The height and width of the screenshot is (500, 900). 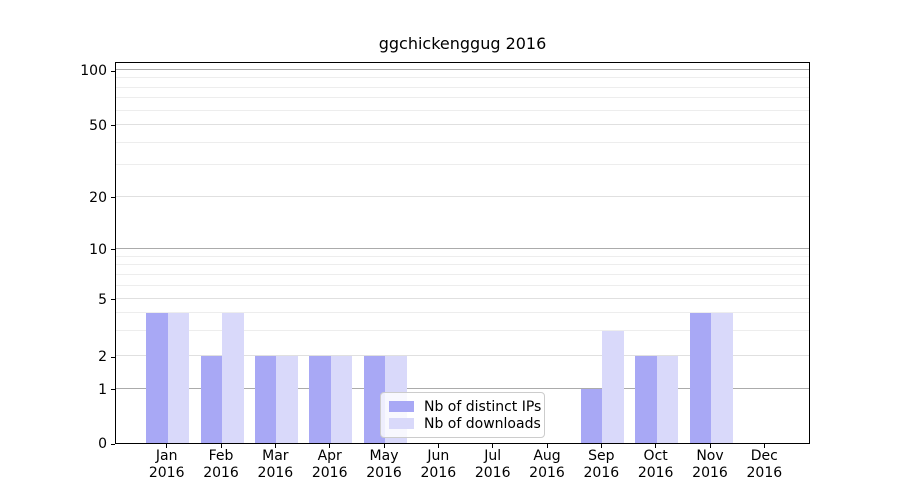 I want to click on x-tick-label: Aug 2016, so click(x=547, y=465).